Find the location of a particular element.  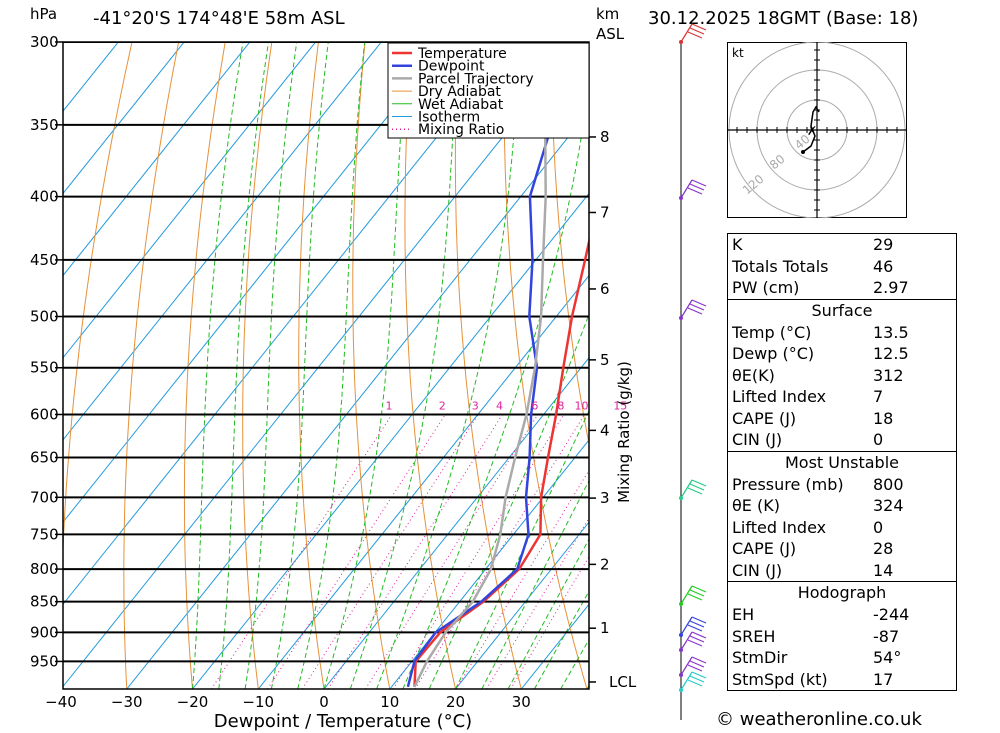

most-unstable-row: Lifted Index 0 is located at coordinates (842, 528).